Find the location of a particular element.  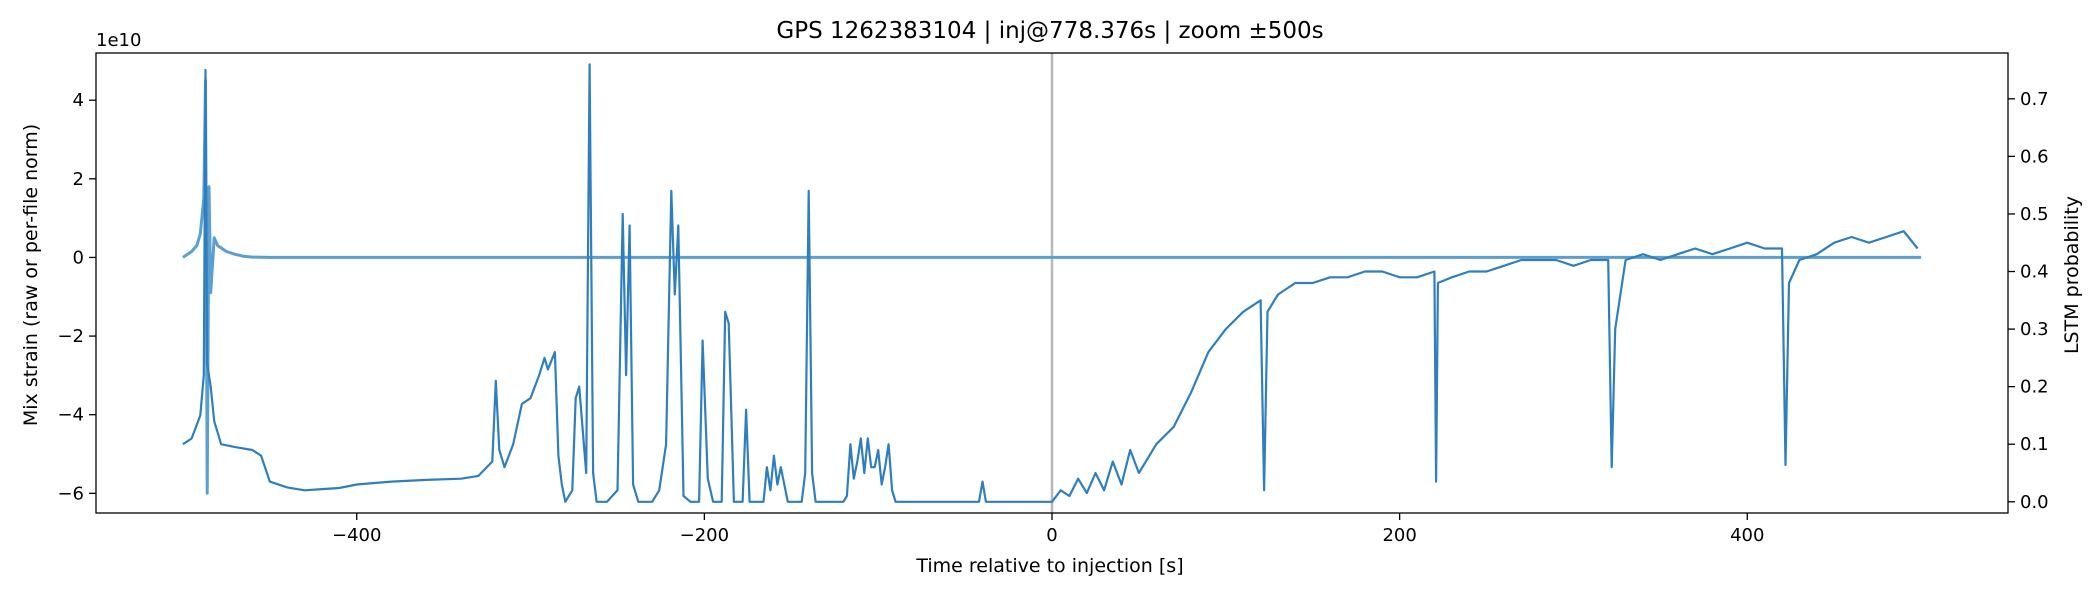

right-axis-label: LSTM probability is located at coordinates (2072, 275).